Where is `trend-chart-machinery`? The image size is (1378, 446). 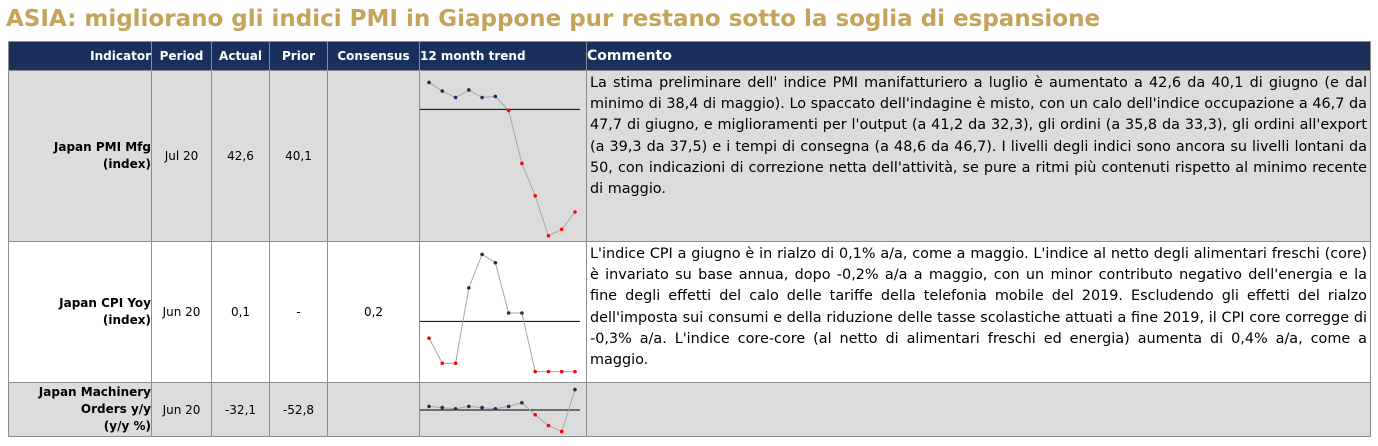 trend-chart-machinery is located at coordinates (500, 410).